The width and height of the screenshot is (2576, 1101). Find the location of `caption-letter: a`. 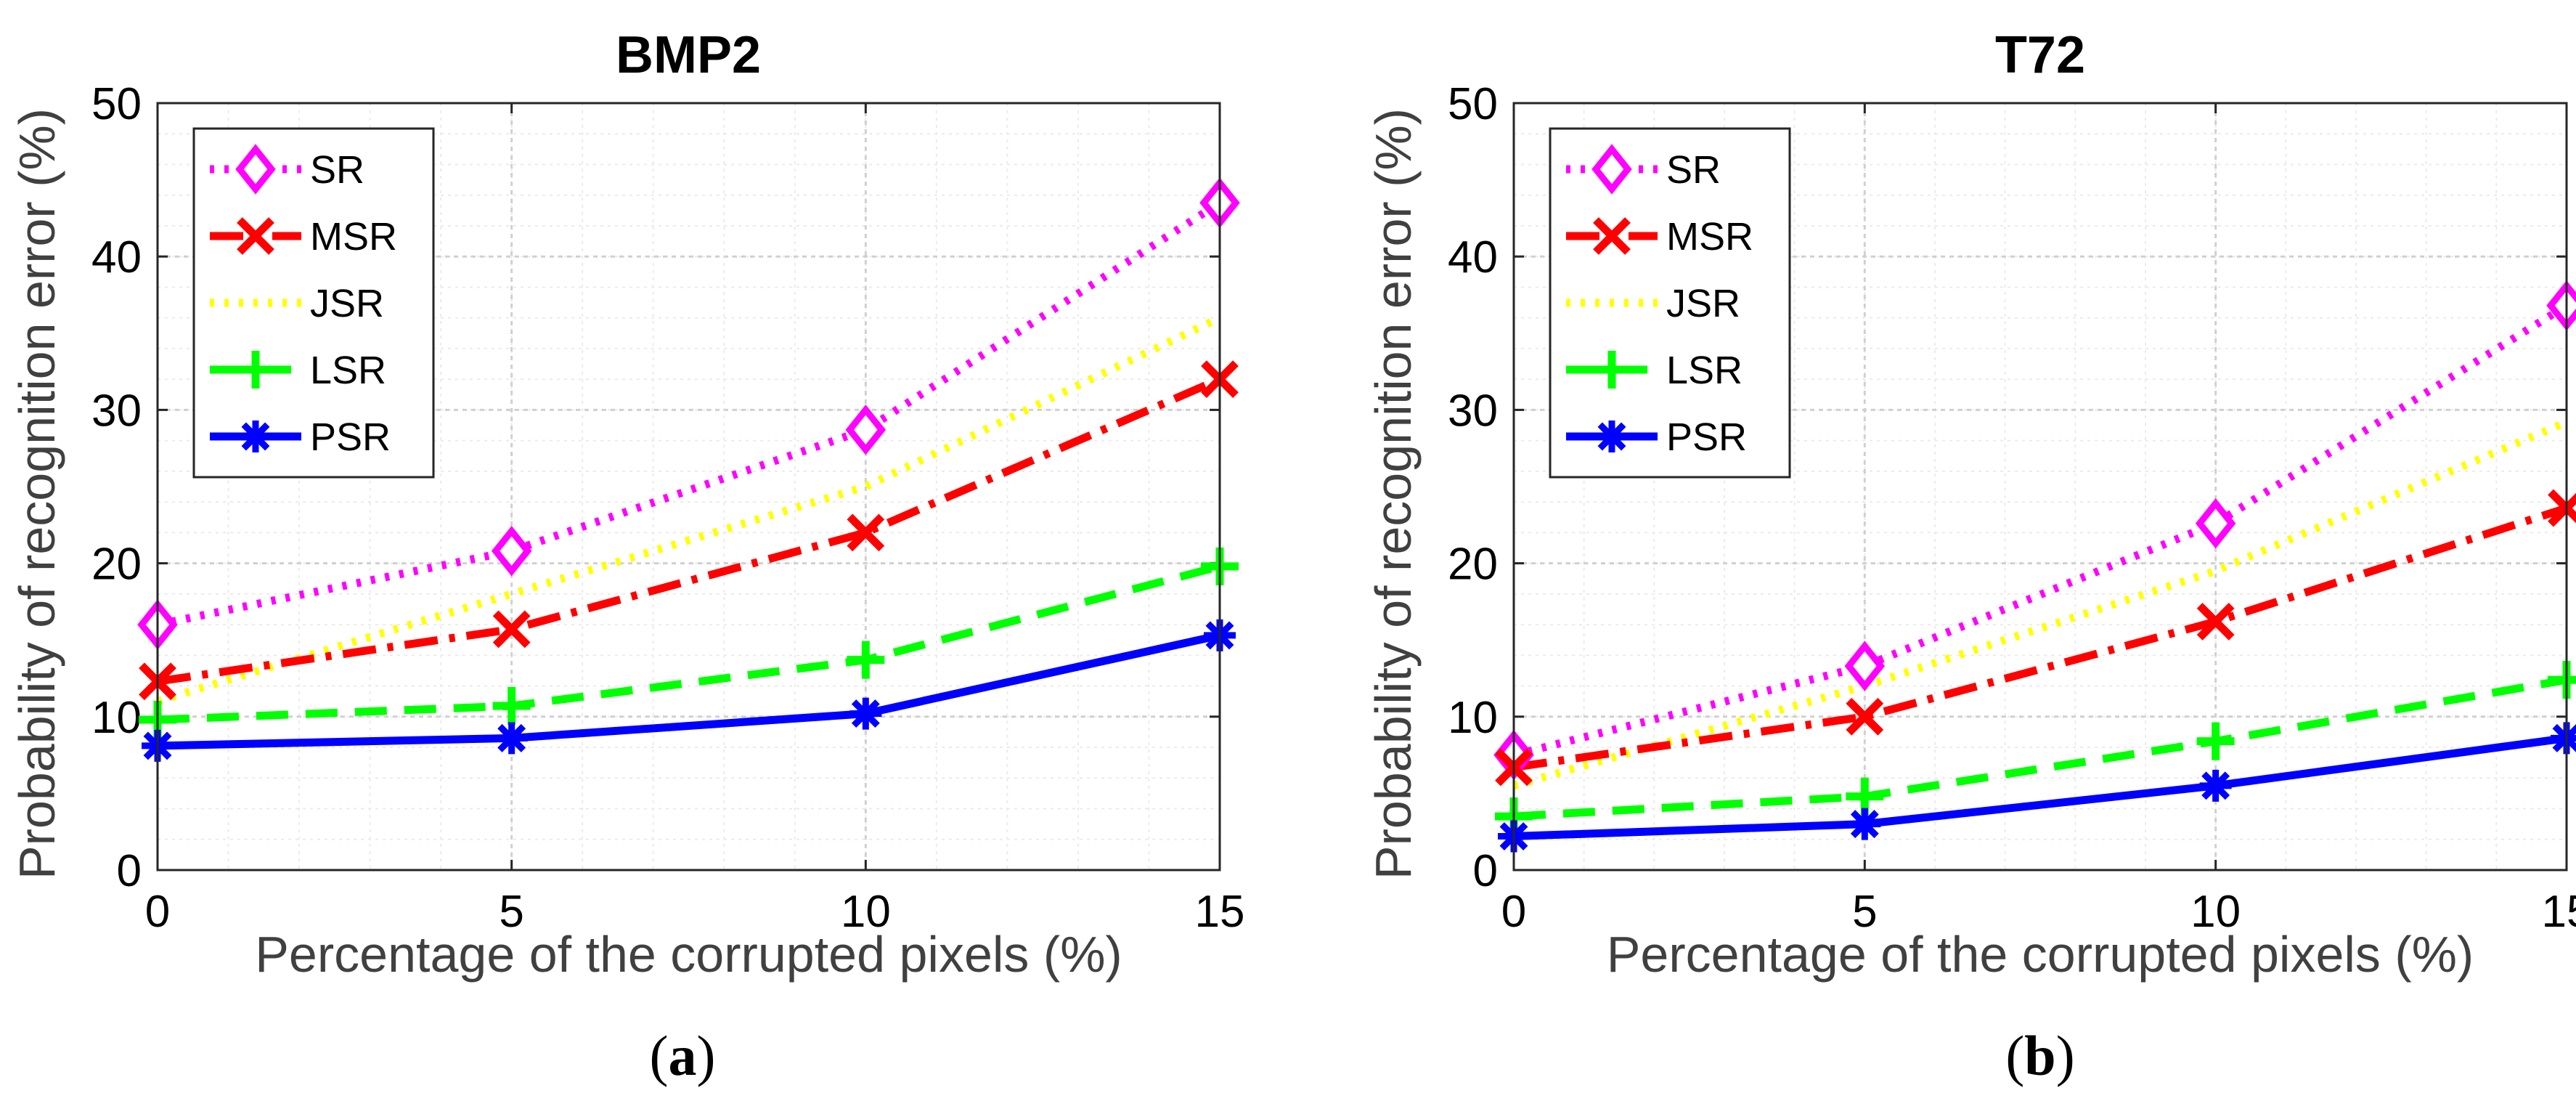

caption-letter: a is located at coordinates (683, 1055).